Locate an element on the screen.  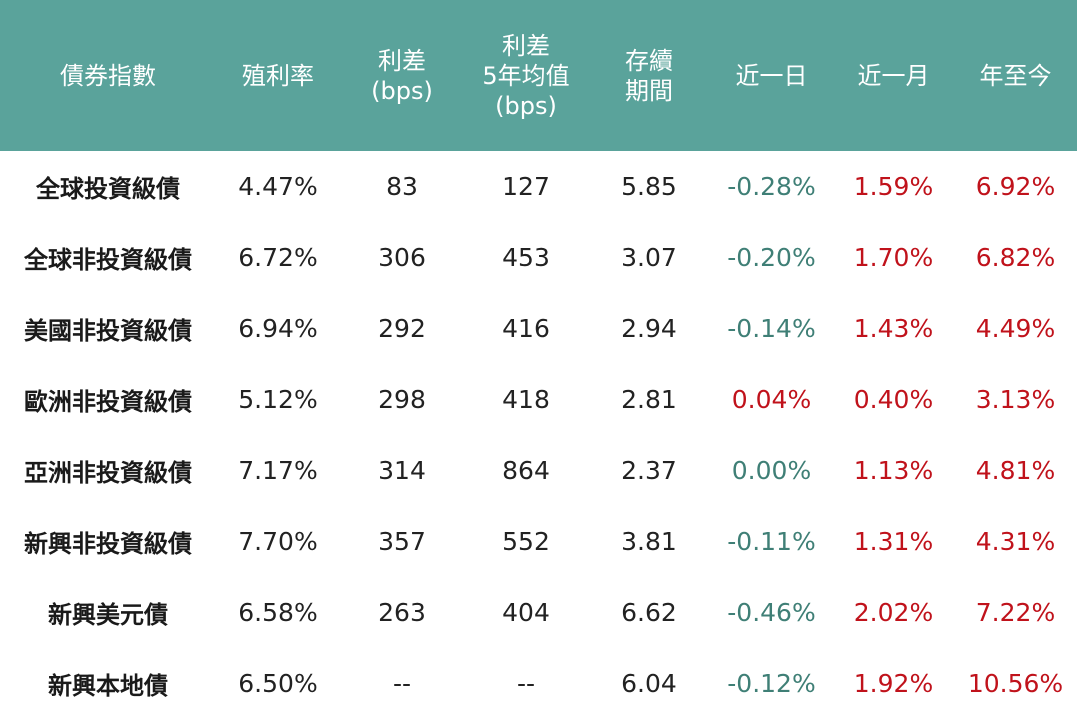
header-spread-5y-avg: 利差 5年均值 (bps) is located at coordinates (526, 75).